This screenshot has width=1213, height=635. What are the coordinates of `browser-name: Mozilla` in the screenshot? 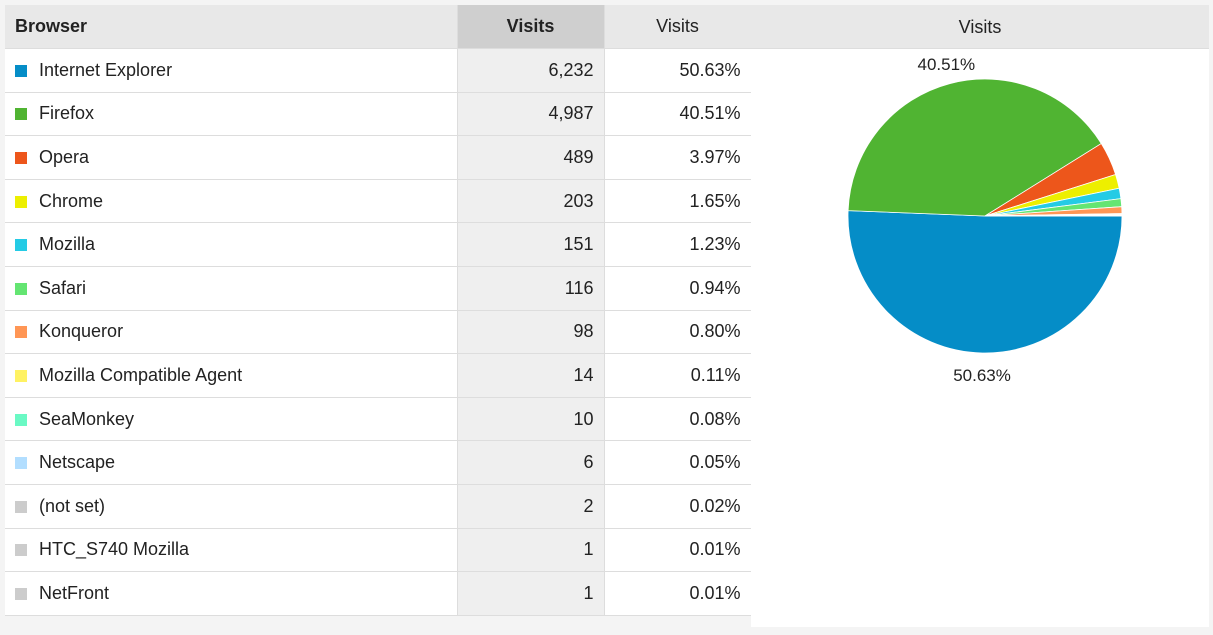 It's located at (67, 244).